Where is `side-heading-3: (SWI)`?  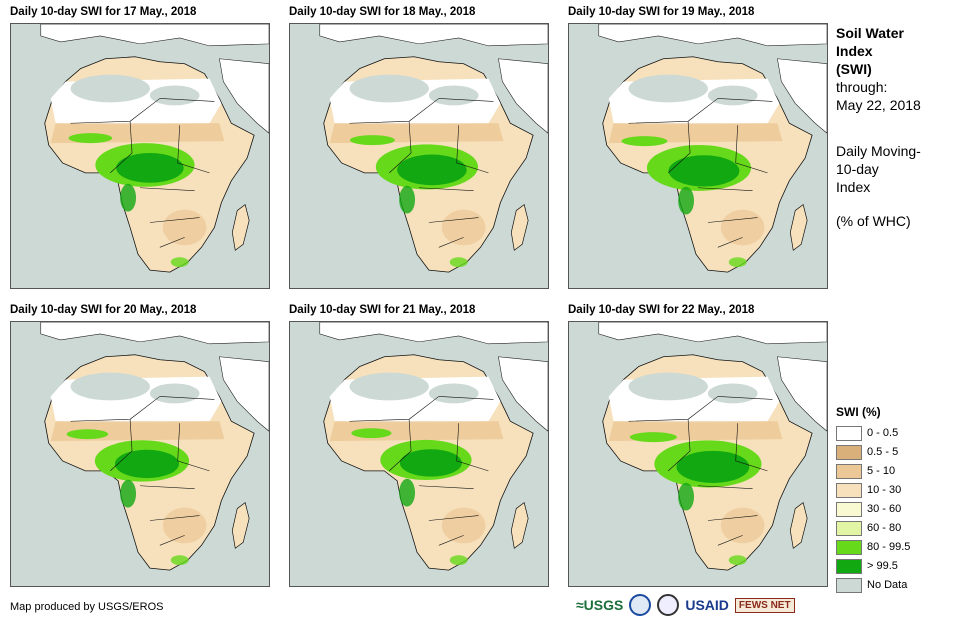
side-heading-3: (SWI) is located at coordinates (854, 69).